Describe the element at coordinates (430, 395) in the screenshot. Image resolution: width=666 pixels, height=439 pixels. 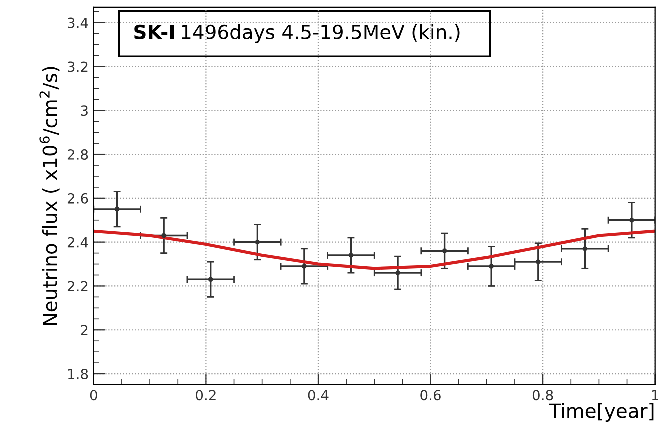
I see `x-tick-label: 0.6` at that location.